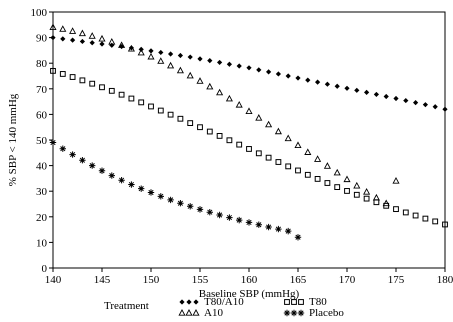 This screenshot has height=322, width=453. I want to click on legend-entry: A10, so click(200, 313).